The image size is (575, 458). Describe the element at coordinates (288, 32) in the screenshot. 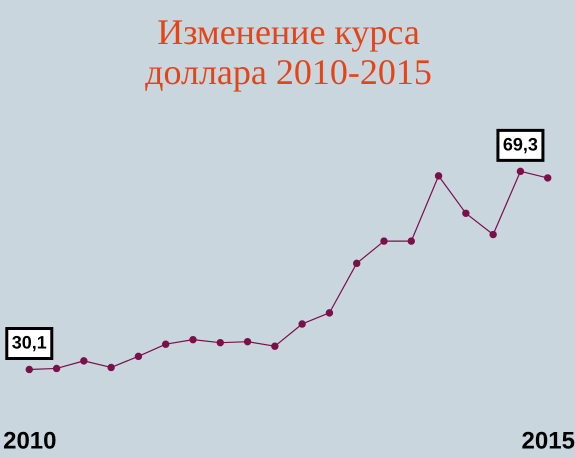

I see `text: Изменение курса` at that location.